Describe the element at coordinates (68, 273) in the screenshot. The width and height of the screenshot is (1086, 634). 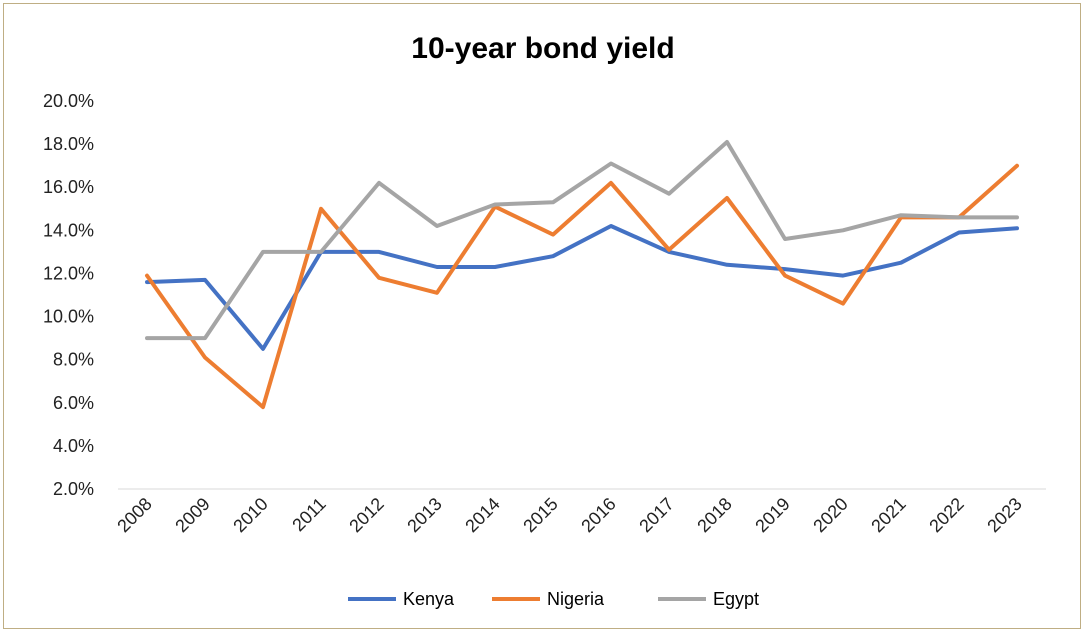
I see `y-tick-label: 12.0%` at that location.